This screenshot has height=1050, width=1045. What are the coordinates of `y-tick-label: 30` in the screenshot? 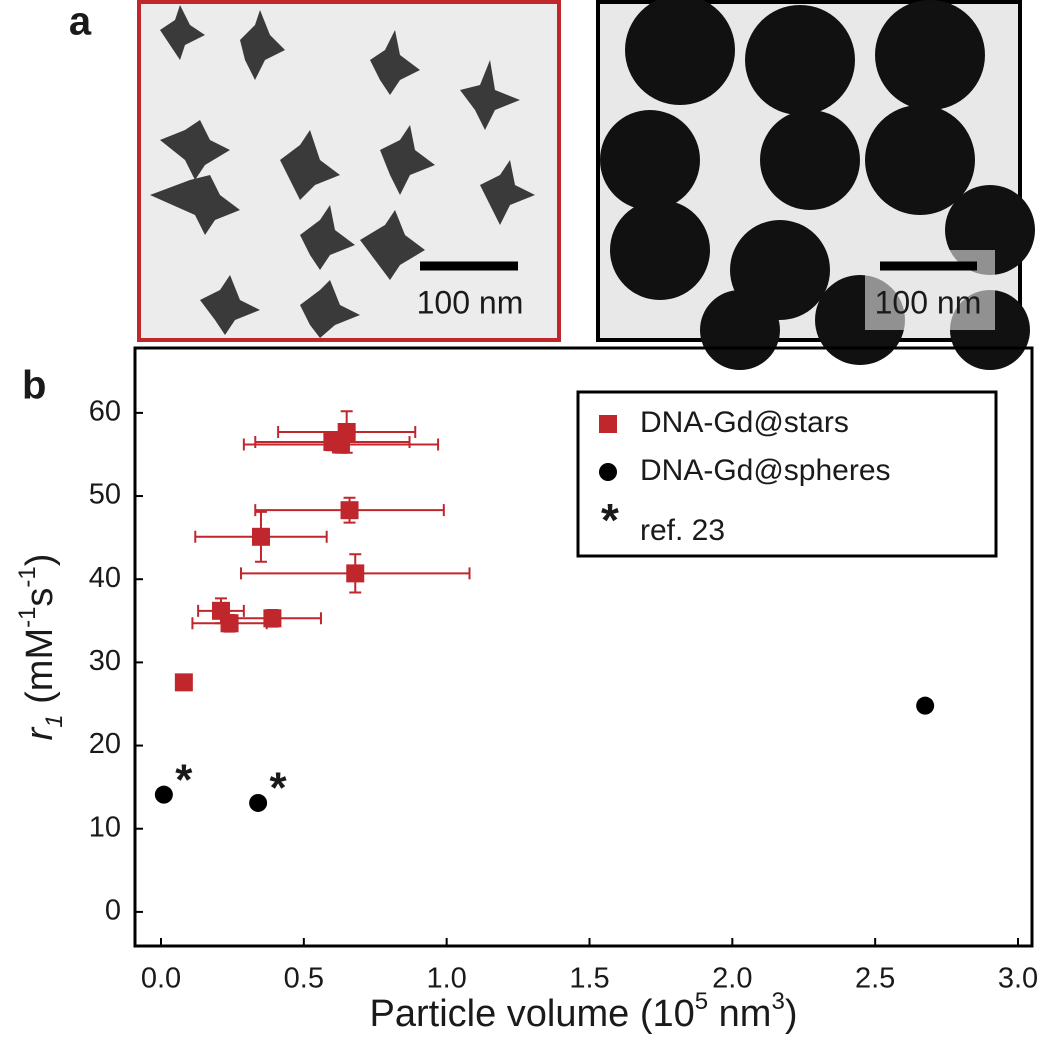 It's located at (105, 661).